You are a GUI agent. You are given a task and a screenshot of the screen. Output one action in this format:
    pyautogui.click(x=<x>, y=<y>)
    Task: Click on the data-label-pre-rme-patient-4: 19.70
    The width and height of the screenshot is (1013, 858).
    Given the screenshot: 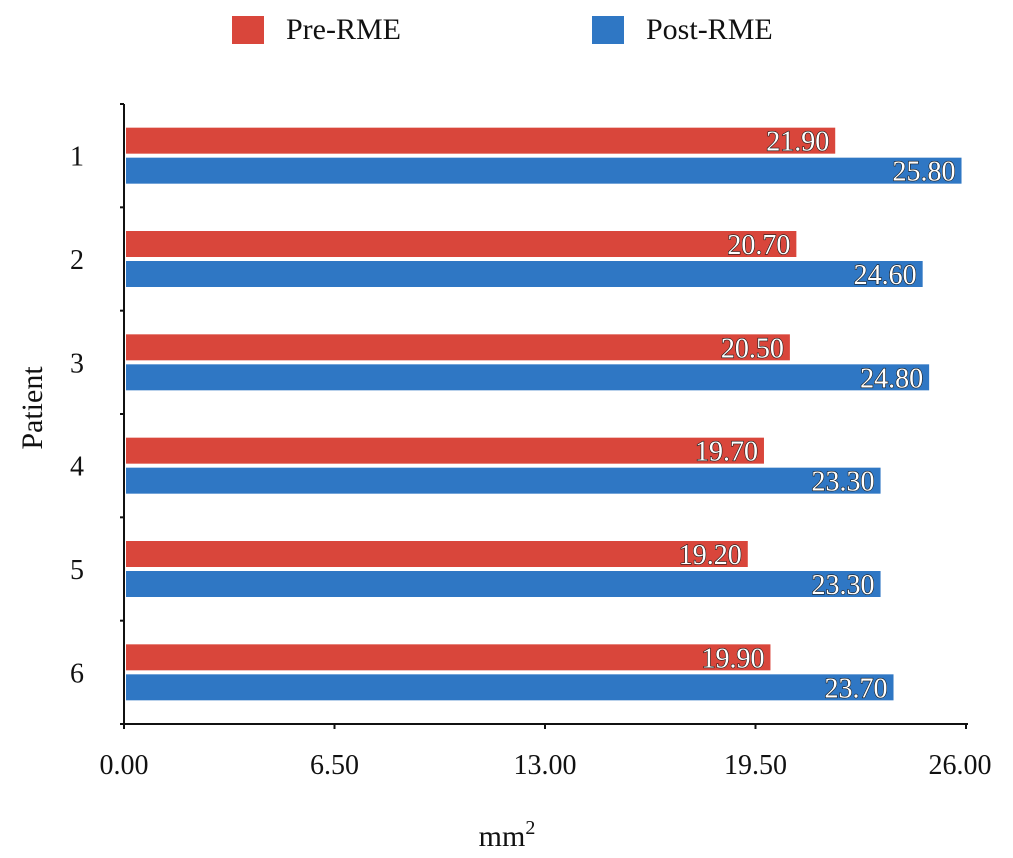 What is the action you would take?
    pyautogui.click(x=726, y=452)
    